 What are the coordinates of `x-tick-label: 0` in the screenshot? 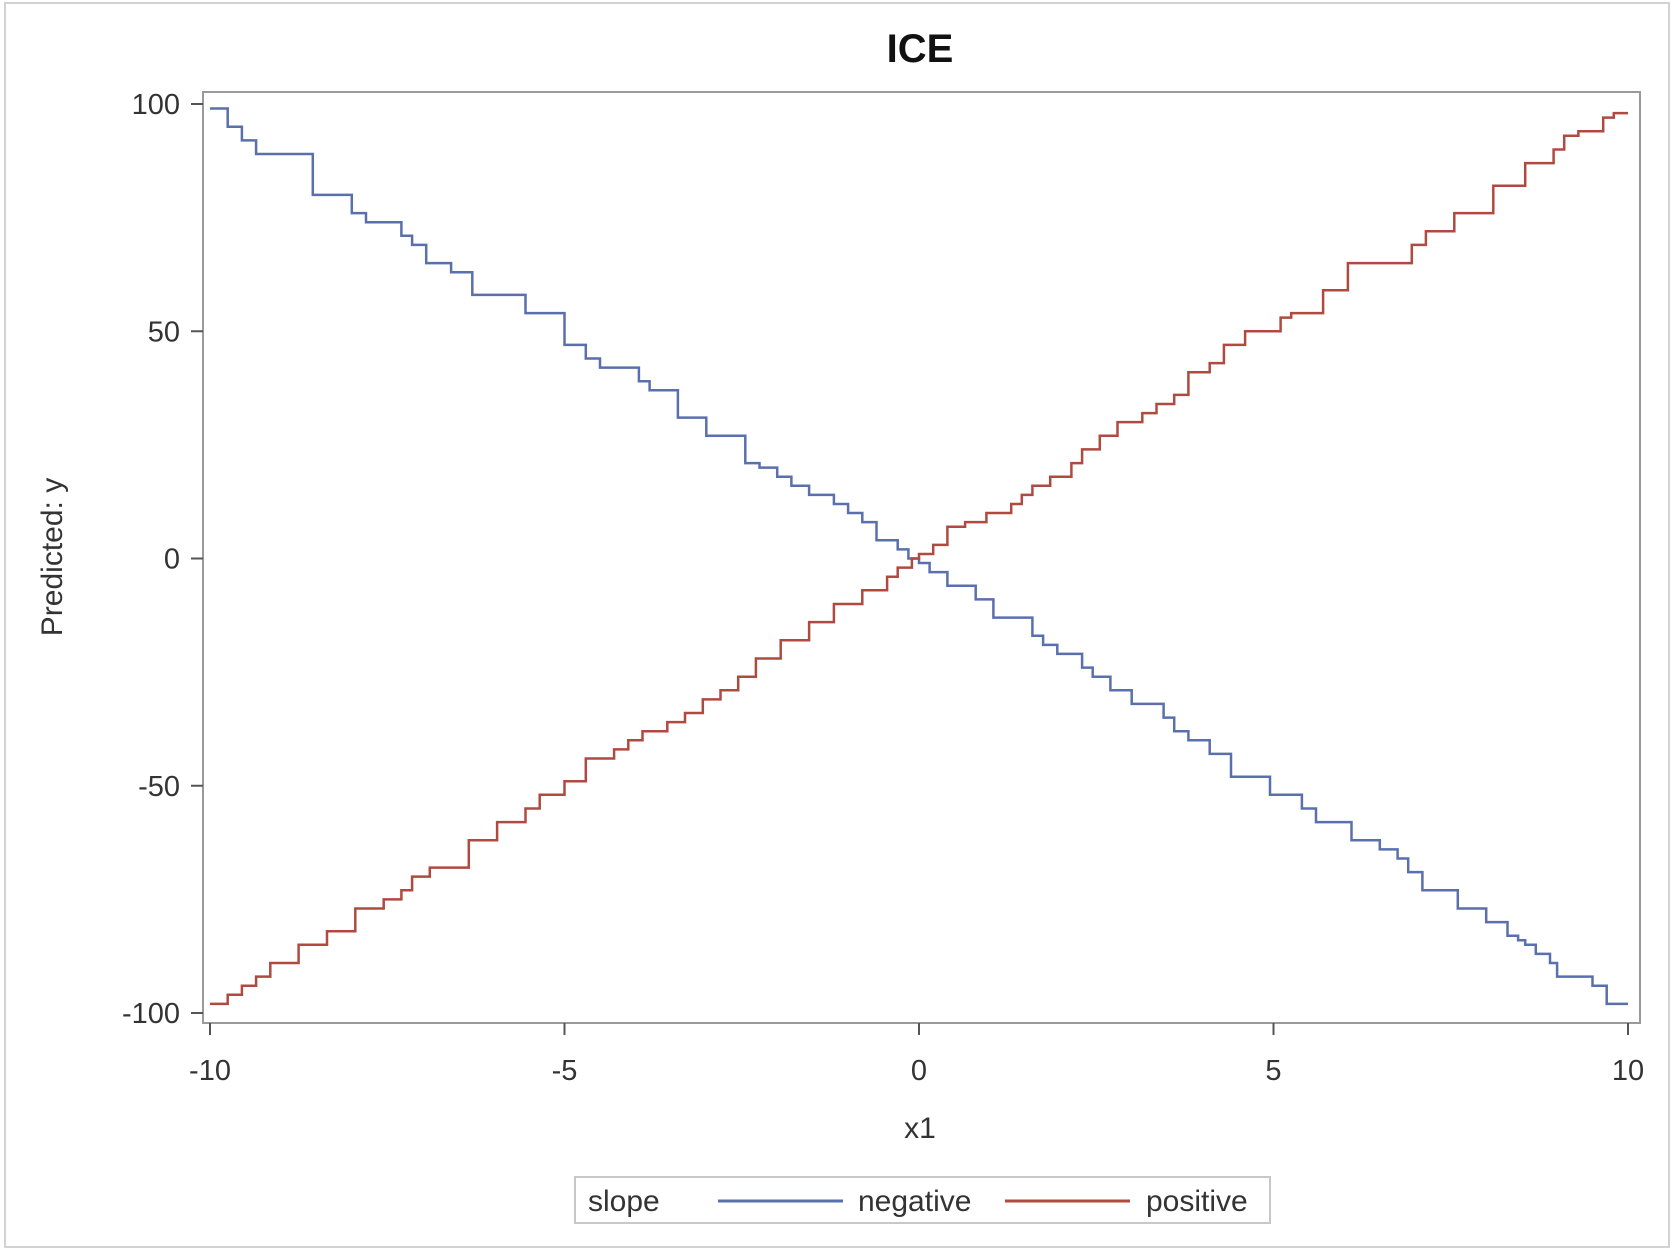 It's located at (919, 1071).